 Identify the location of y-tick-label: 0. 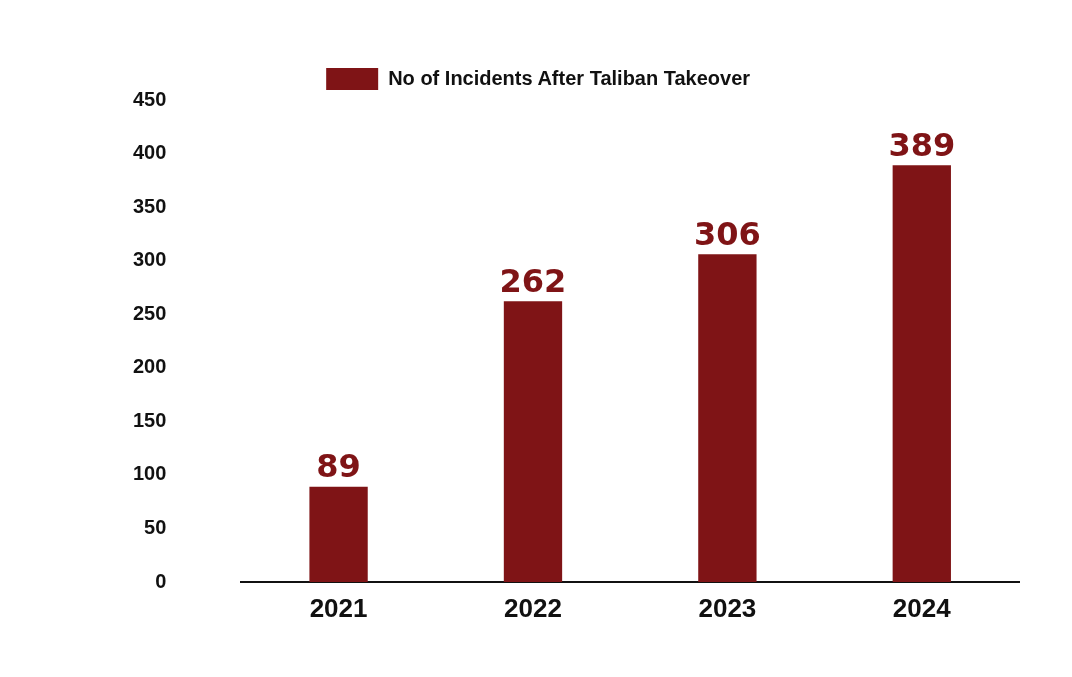
(161, 580).